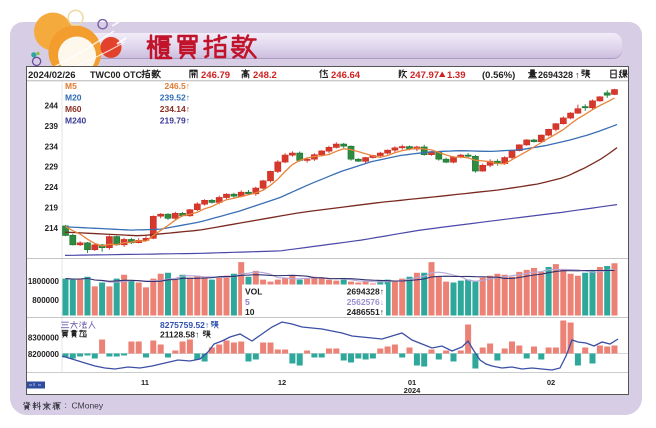 The image size is (656, 428). Describe the element at coordinates (45, 300) in the screenshot. I see `svg-text: 800000` at that location.